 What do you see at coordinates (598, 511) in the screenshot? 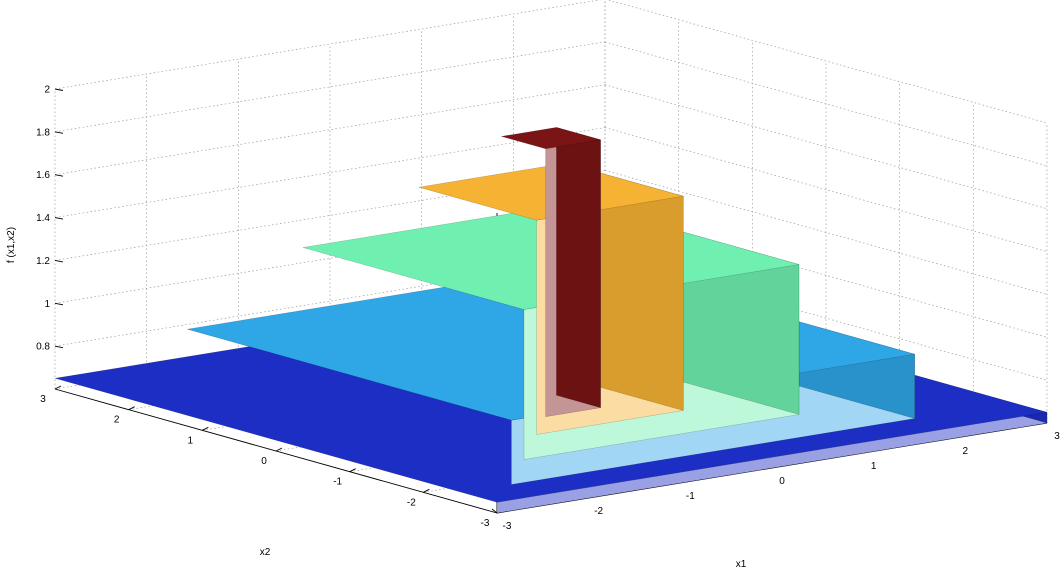
I see `x1-tick-label: -2` at bounding box center [598, 511].